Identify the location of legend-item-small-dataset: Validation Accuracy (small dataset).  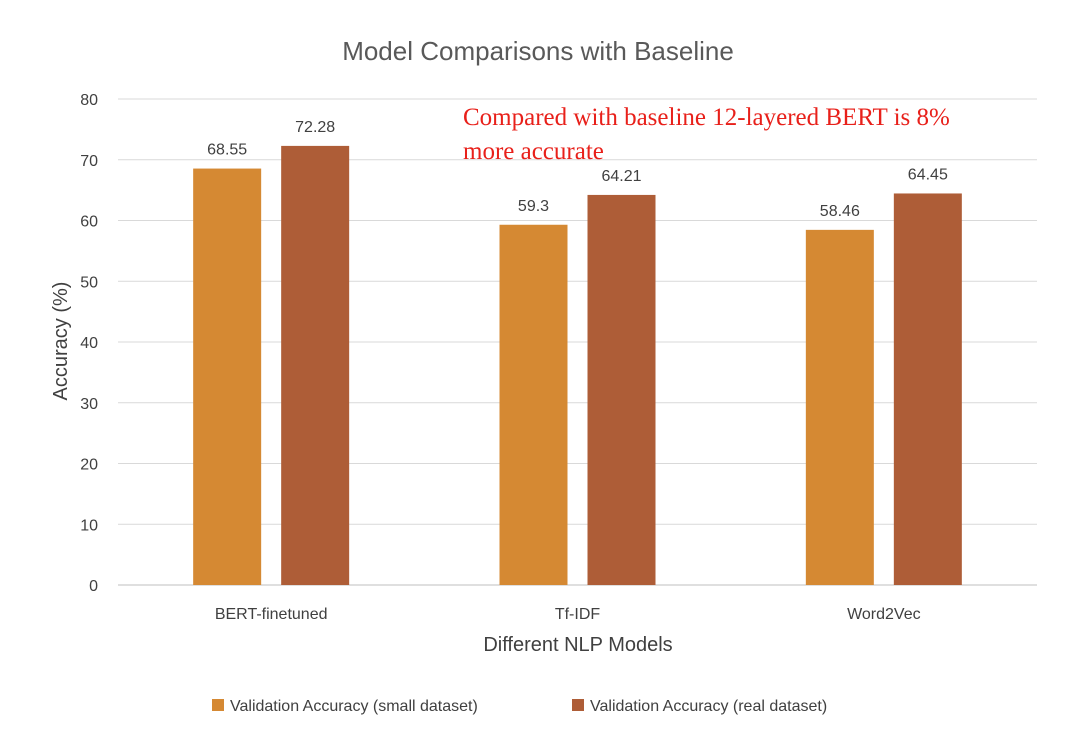
(345, 706).